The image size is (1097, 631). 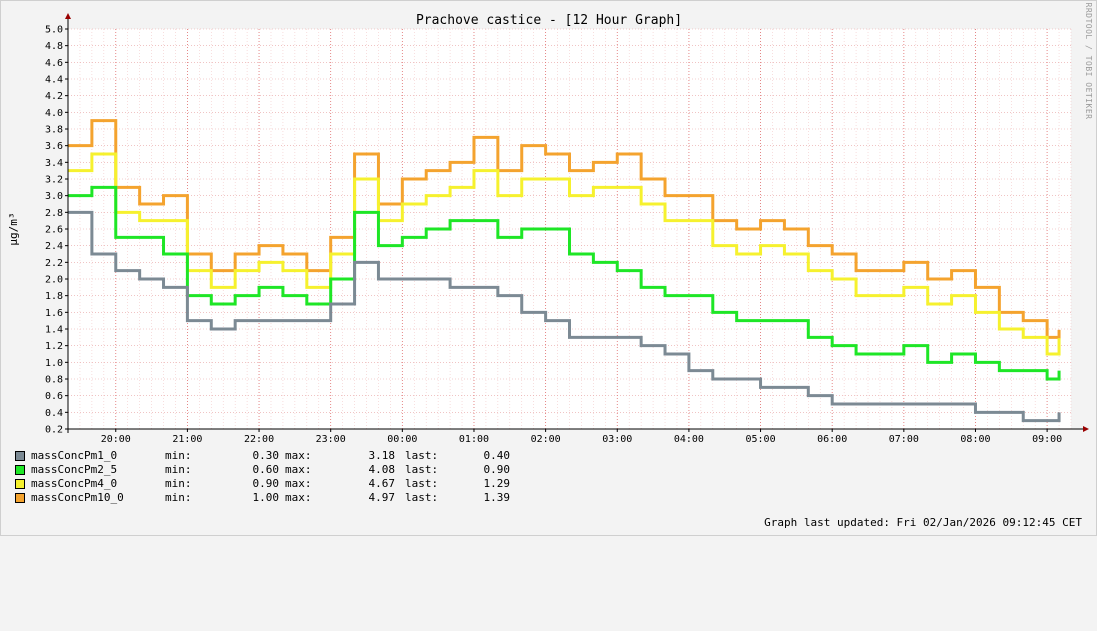 I want to click on y-tick-label: 3.4, so click(x=54, y=163).